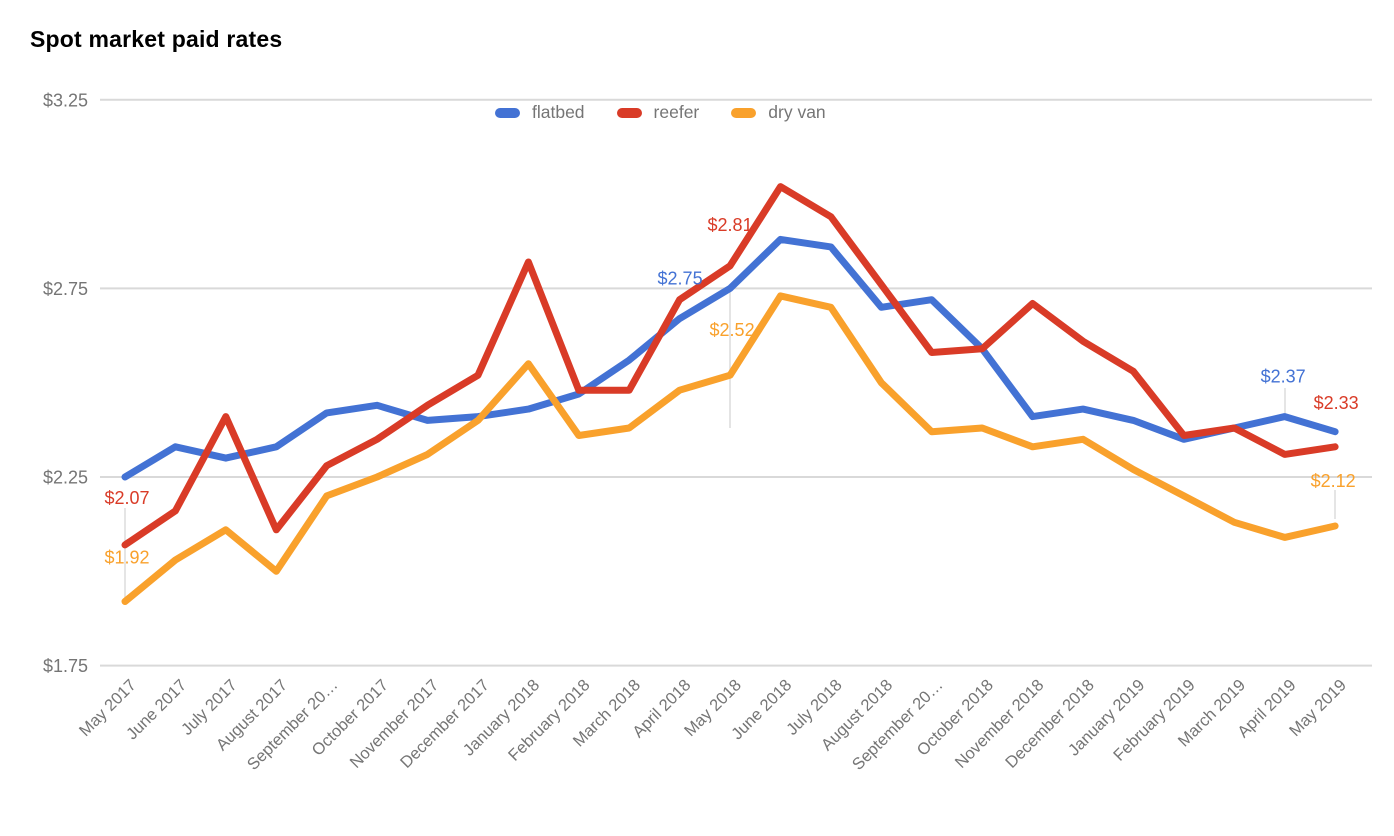 The image size is (1394, 836). I want to click on y-tick-1-75: $1.75, so click(65, 666).